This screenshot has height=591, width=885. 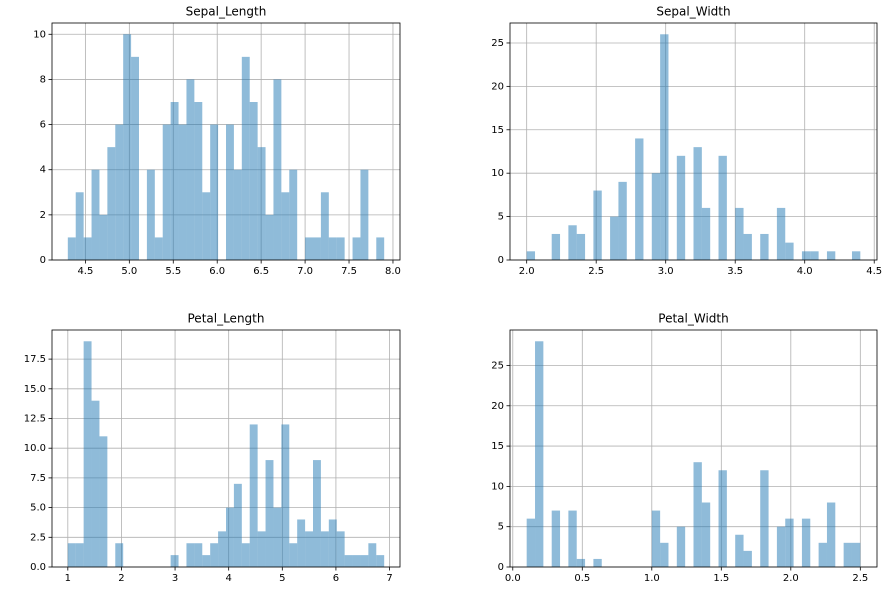 What do you see at coordinates (282, 578) in the screenshot?
I see `x-tick-label: 5` at bounding box center [282, 578].